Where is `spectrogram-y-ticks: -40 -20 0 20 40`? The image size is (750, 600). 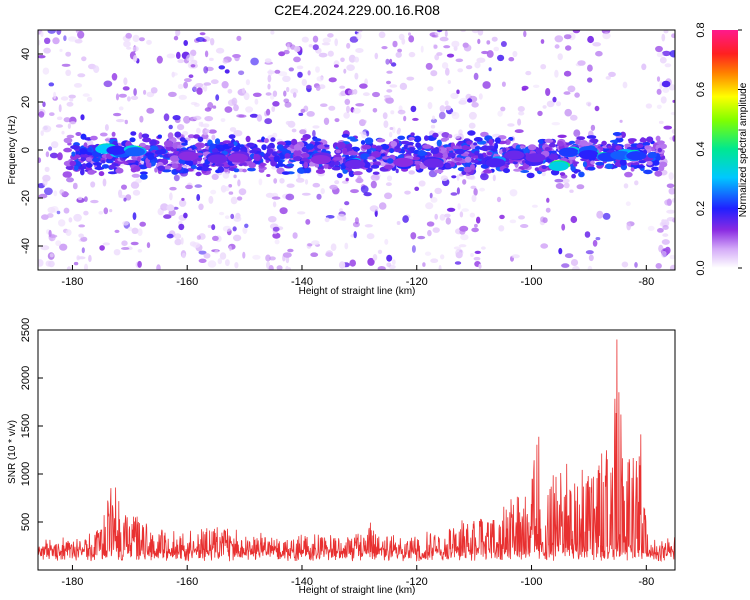 spectrogram-y-ticks: -40 -20 0 20 40 is located at coordinates (31, 151).